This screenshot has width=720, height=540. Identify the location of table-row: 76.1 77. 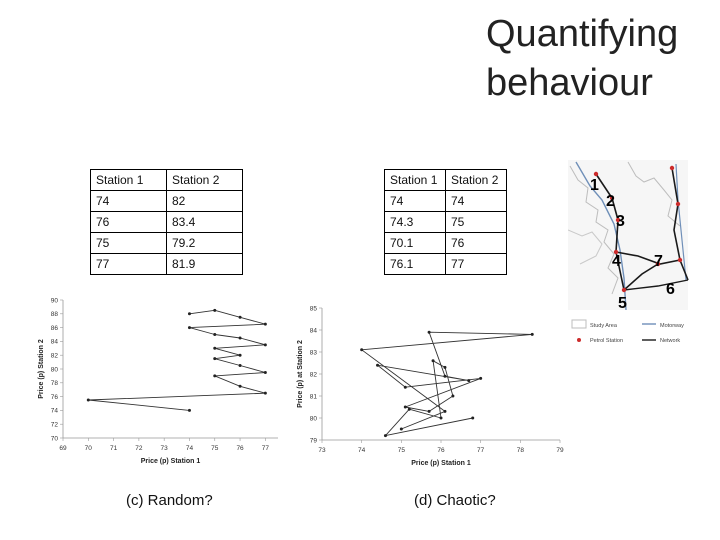
(445, 264).